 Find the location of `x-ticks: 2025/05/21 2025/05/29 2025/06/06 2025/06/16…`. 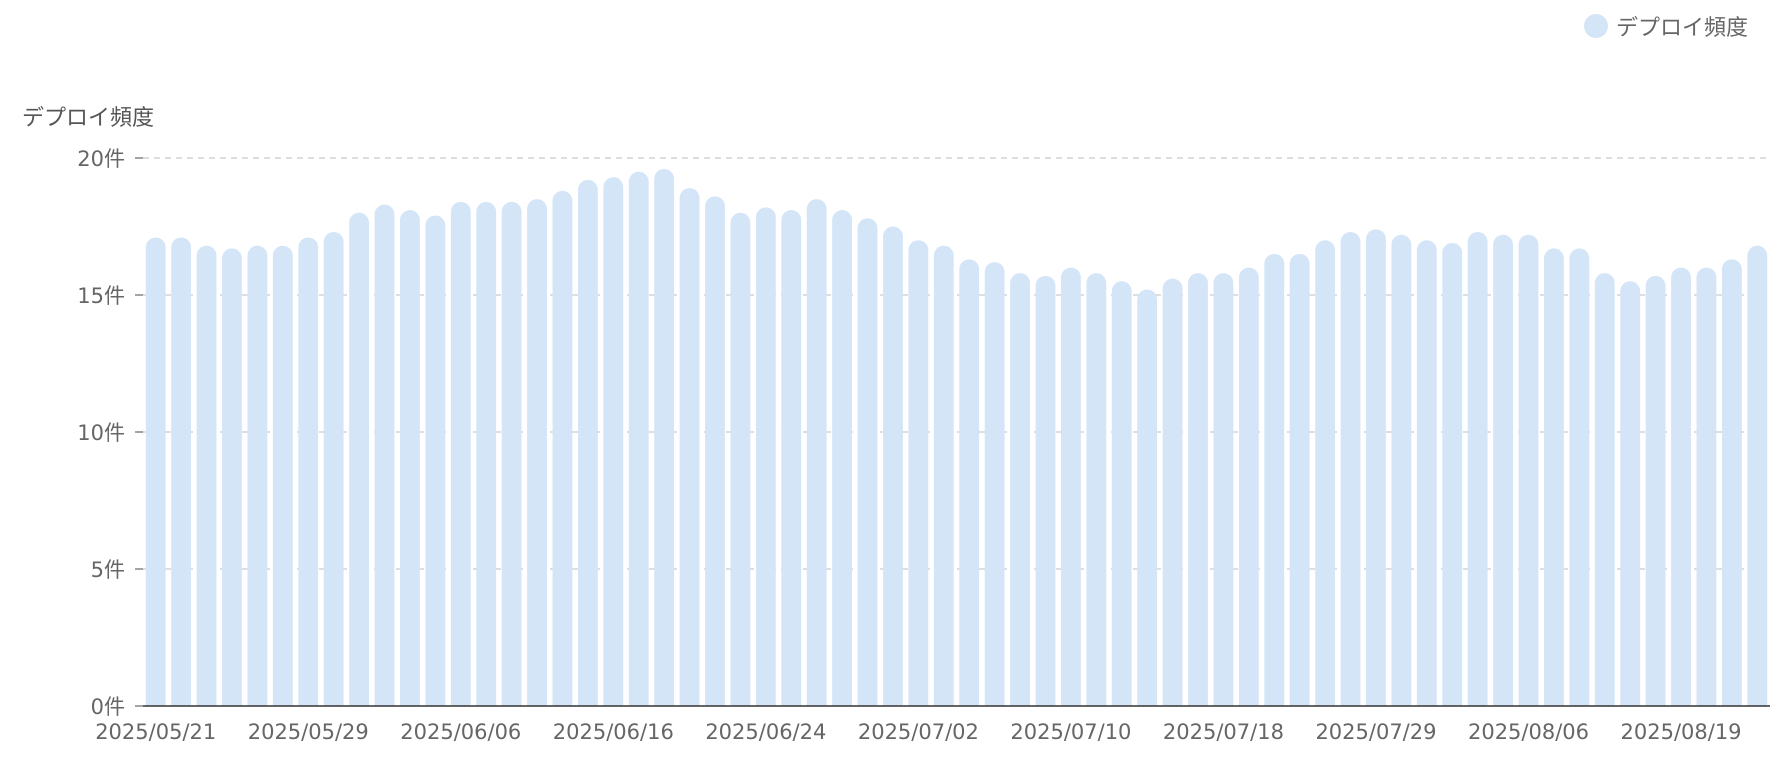

x-ticks: 2025/05/21 2025/05/29 2025/06/06 2025/06/16… is located at coordinates (918, 732).